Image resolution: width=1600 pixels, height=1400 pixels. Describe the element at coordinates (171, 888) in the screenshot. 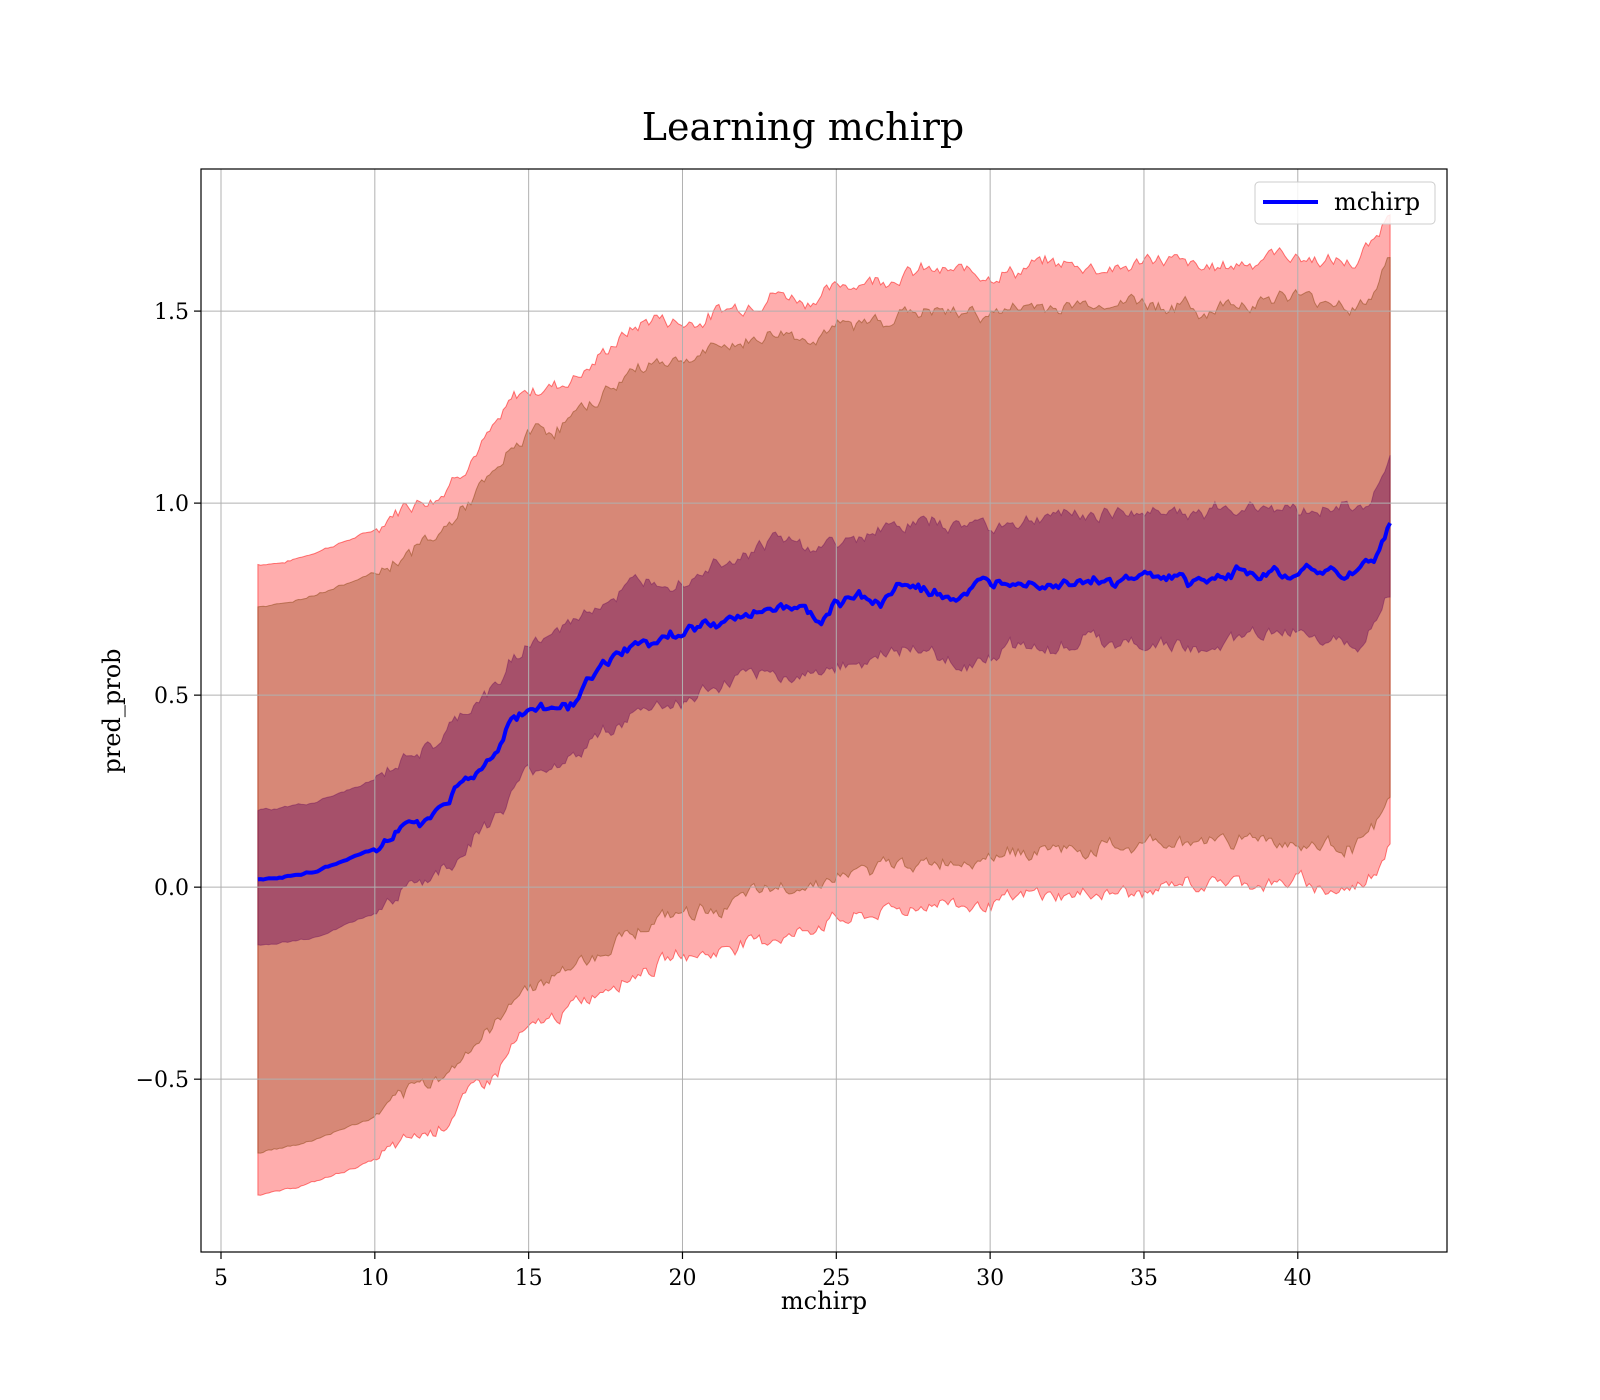

I see `y-tick-label: 0.0` at that location.